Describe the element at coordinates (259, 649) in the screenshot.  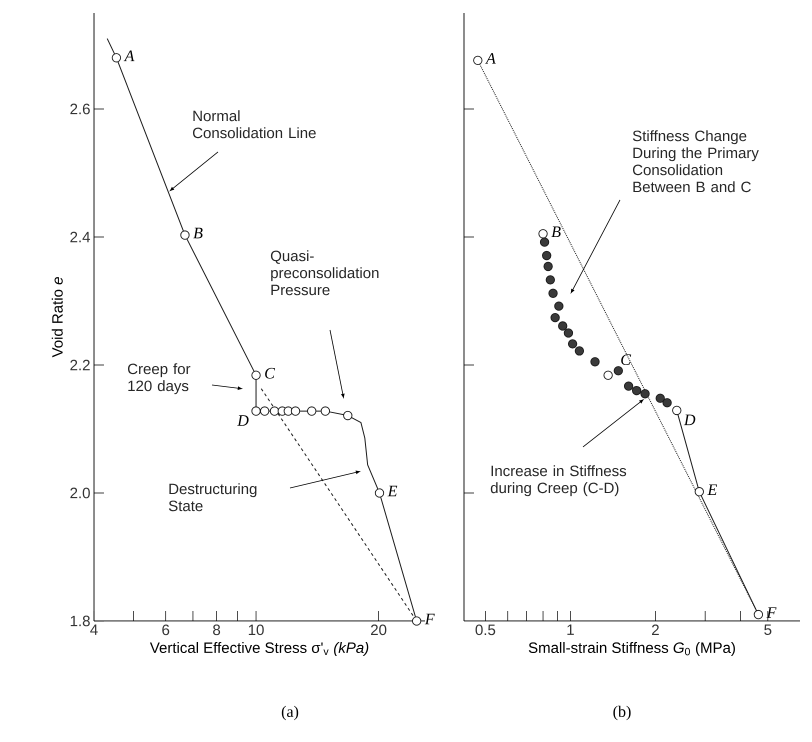
I see `x-axis-title: Vertical Effective Stress σ'$_{v}$ (kPa)` at that location.